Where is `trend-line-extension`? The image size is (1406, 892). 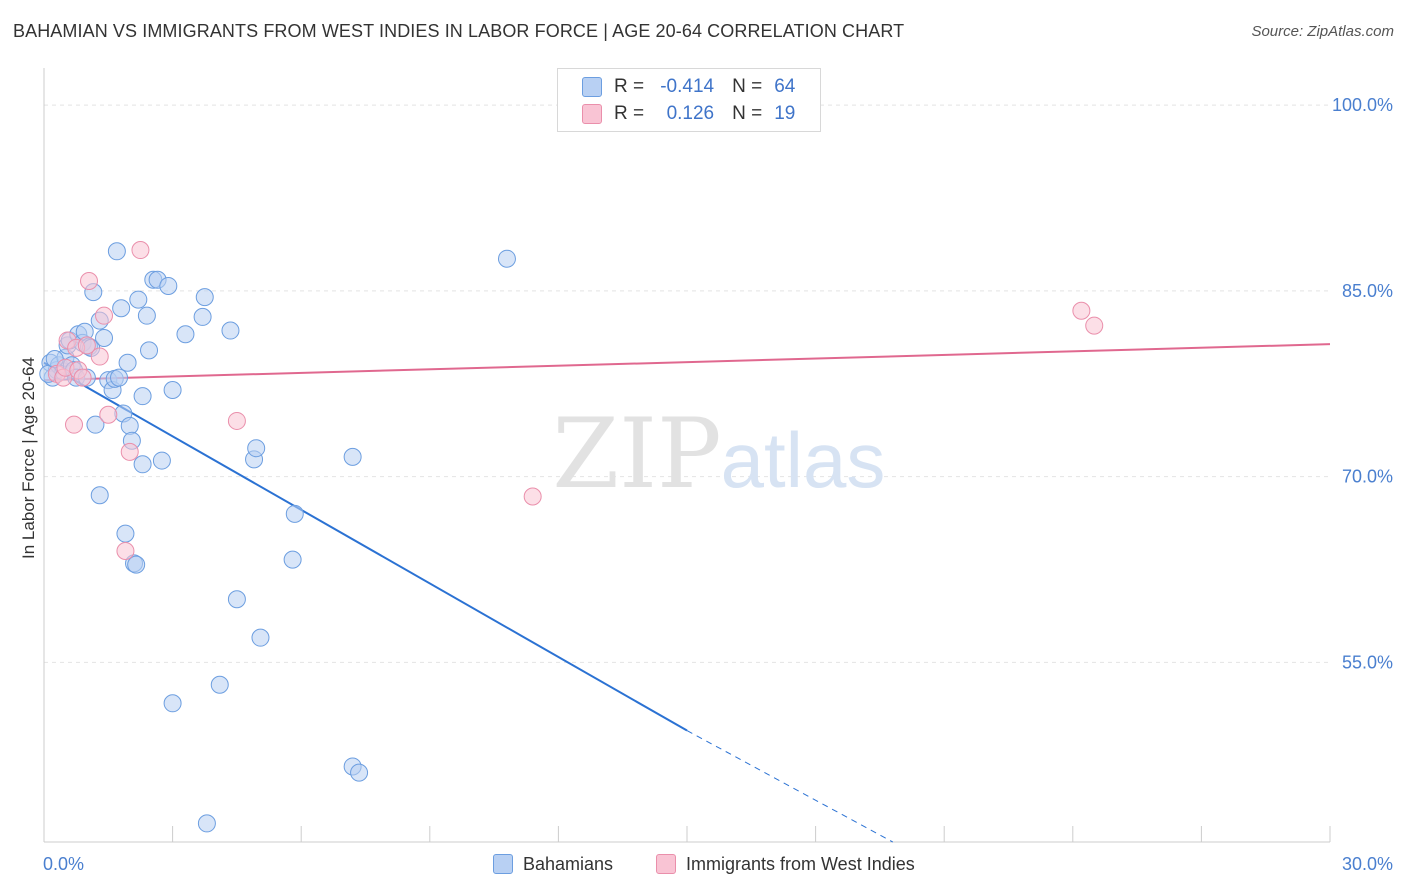 trend-line-extension is located at coordinates (789, 786).